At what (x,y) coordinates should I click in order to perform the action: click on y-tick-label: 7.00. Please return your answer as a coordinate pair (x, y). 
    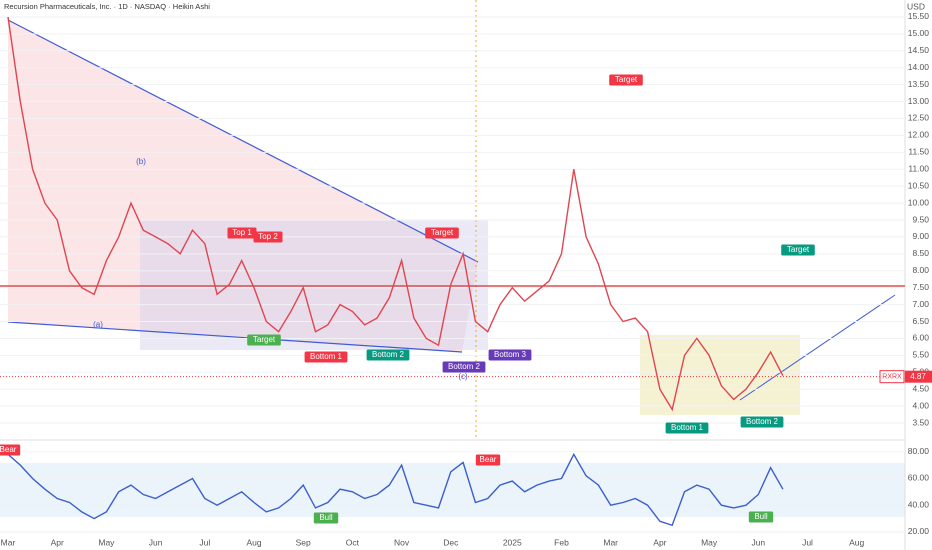
    Looking at the image, I should click on (920, 304).